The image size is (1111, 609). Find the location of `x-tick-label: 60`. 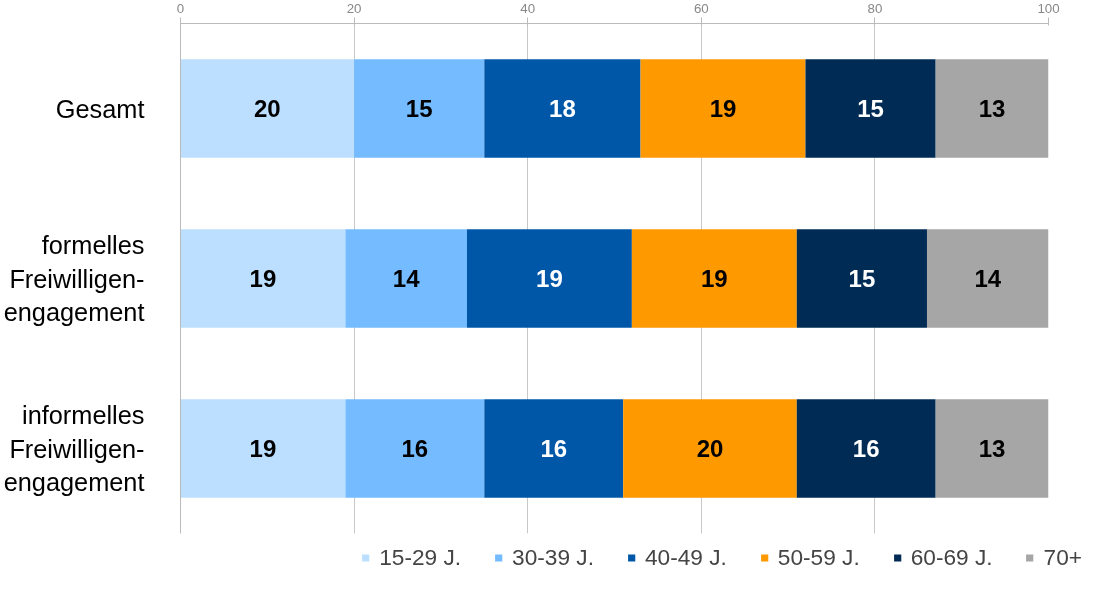

x-tick-label: 60 is located at coordinates (701, 8).